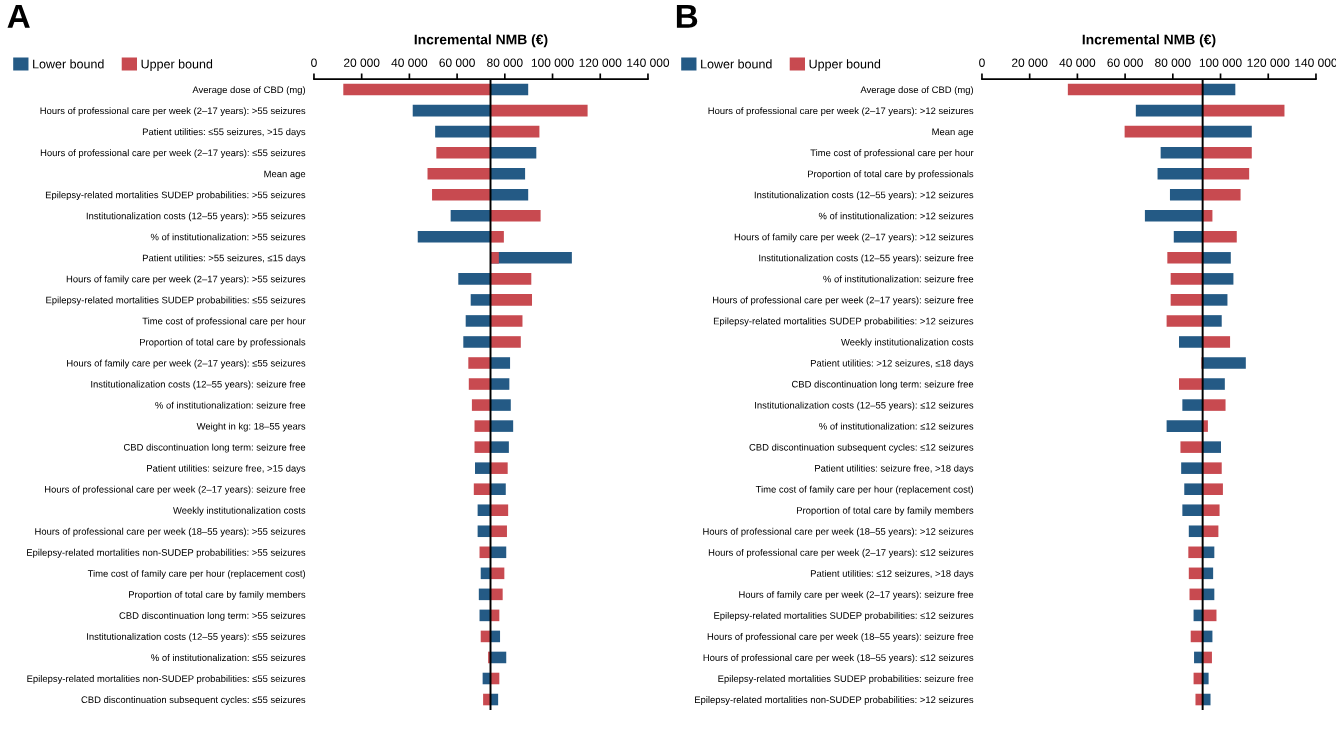 The width and height of the screenshot is (1336, 732). What do you see at coordinates (18, 16) in the screenshot?
I see `text: A` at bounding box center [18, 16].